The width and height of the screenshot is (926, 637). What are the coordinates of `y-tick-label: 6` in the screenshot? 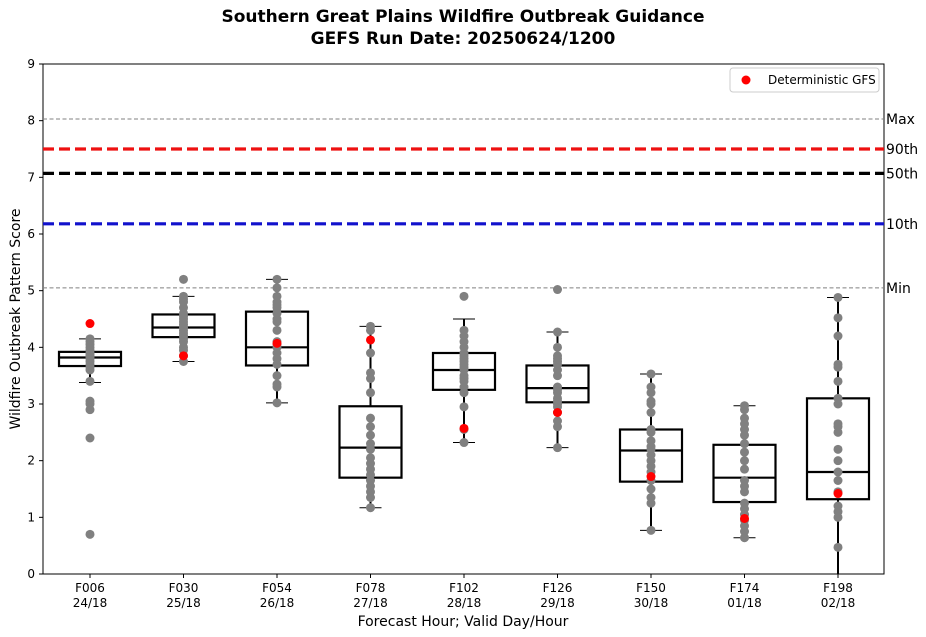 It's located at (31, 234).